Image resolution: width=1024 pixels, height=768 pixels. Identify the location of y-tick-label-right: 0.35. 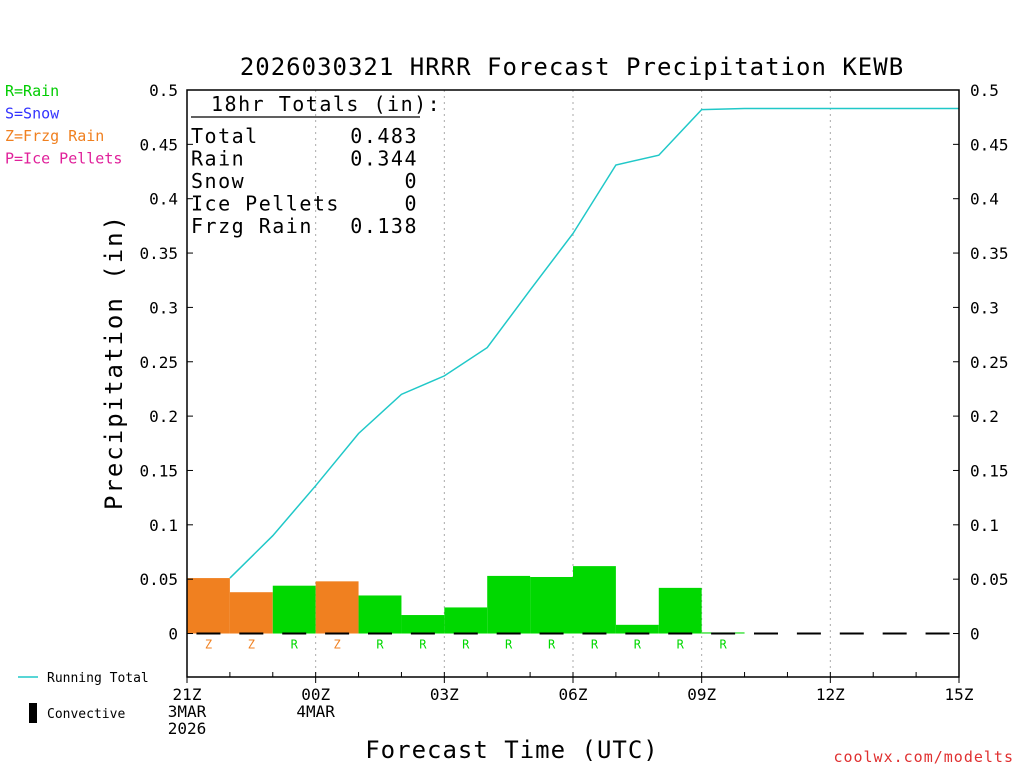
(989, 253).